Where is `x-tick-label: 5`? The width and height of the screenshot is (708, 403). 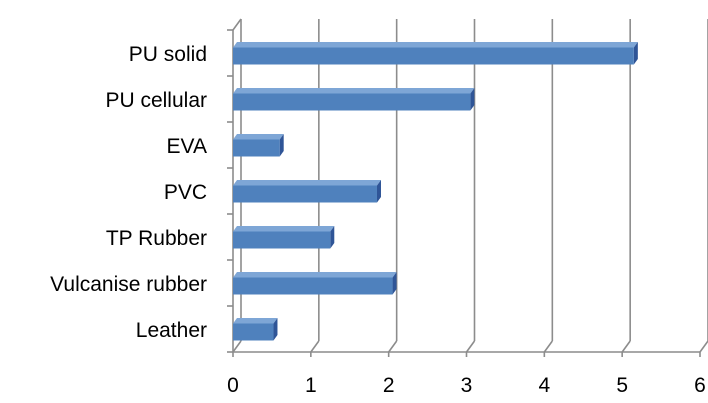 x-tick-label: 5 is located at coordinates (622, 385).